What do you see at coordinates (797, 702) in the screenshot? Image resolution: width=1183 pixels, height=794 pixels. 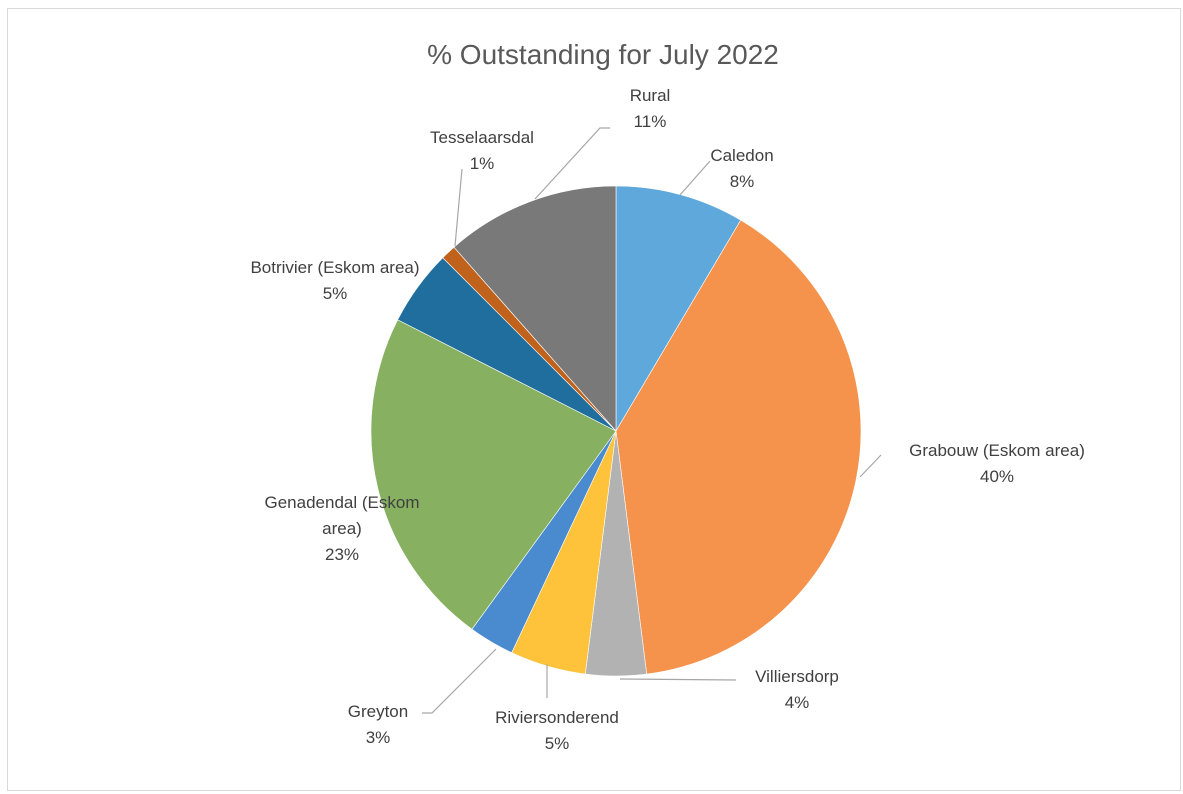 I see `data-label-line: 4%` at bounding box center [797, 702].